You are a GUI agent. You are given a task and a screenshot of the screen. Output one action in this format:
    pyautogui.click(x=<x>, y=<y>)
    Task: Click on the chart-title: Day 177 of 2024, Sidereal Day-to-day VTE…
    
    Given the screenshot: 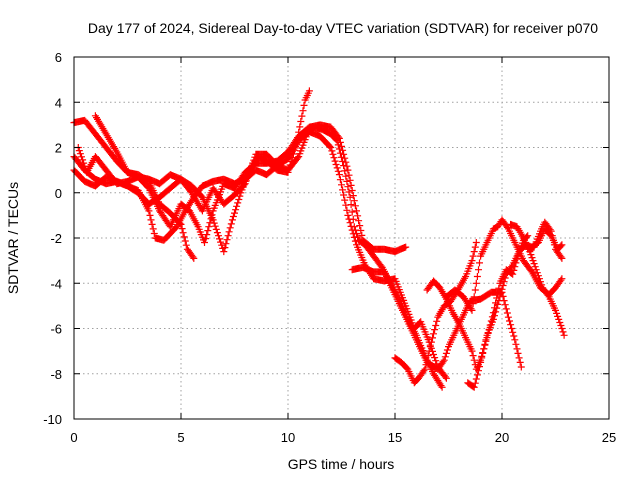 What is the action you would take?
    pyautogui.click(x=343, y=28)
    